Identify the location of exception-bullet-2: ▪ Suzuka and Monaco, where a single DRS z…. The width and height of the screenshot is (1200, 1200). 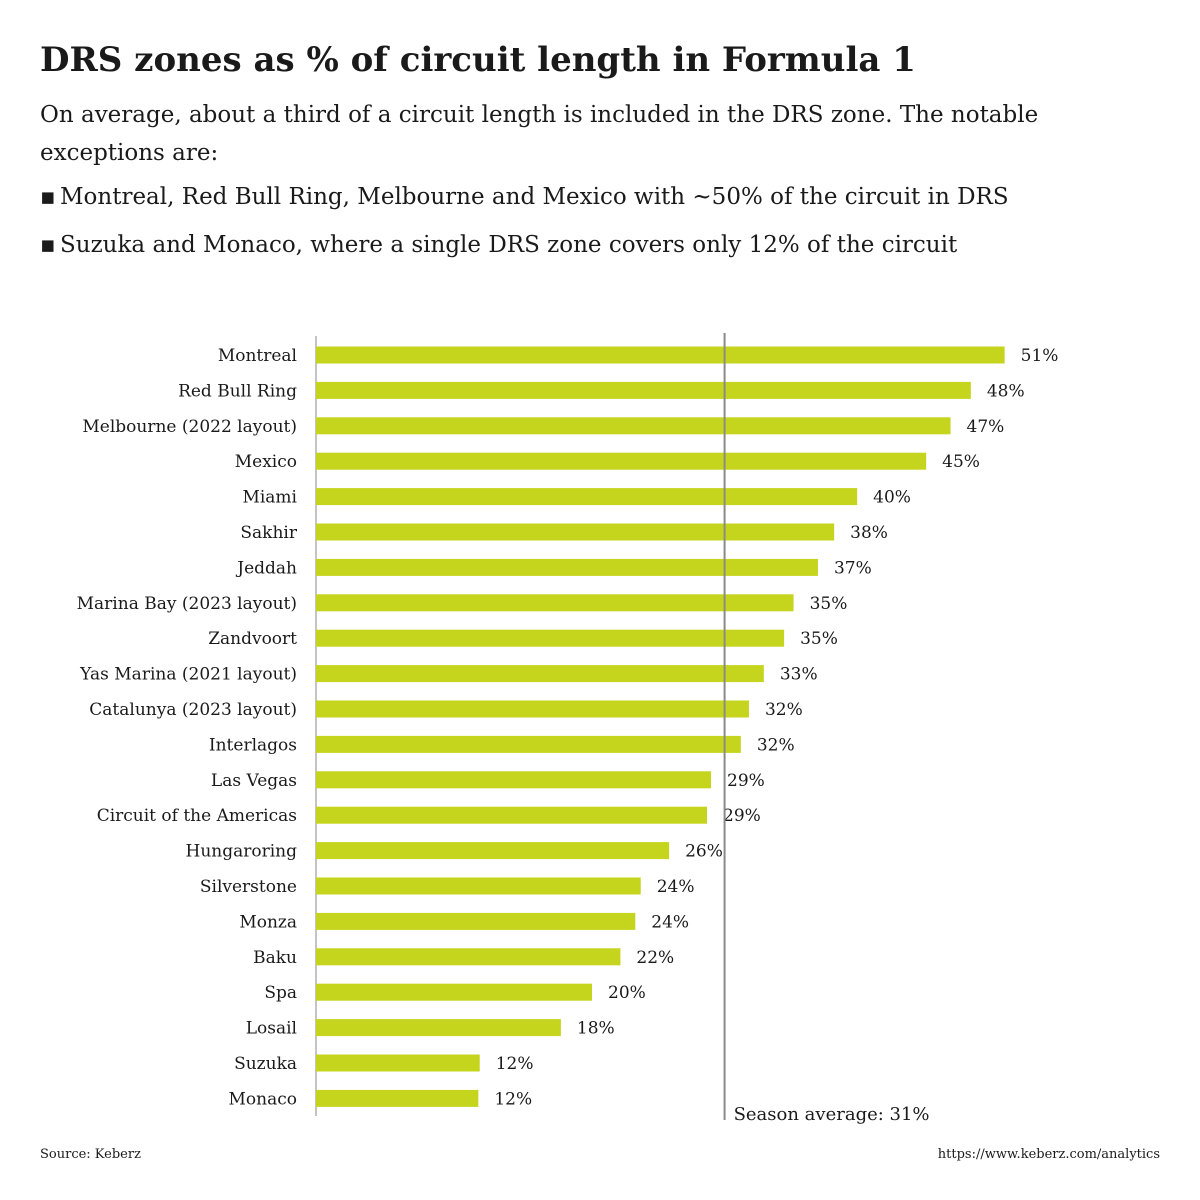
(498, 245).